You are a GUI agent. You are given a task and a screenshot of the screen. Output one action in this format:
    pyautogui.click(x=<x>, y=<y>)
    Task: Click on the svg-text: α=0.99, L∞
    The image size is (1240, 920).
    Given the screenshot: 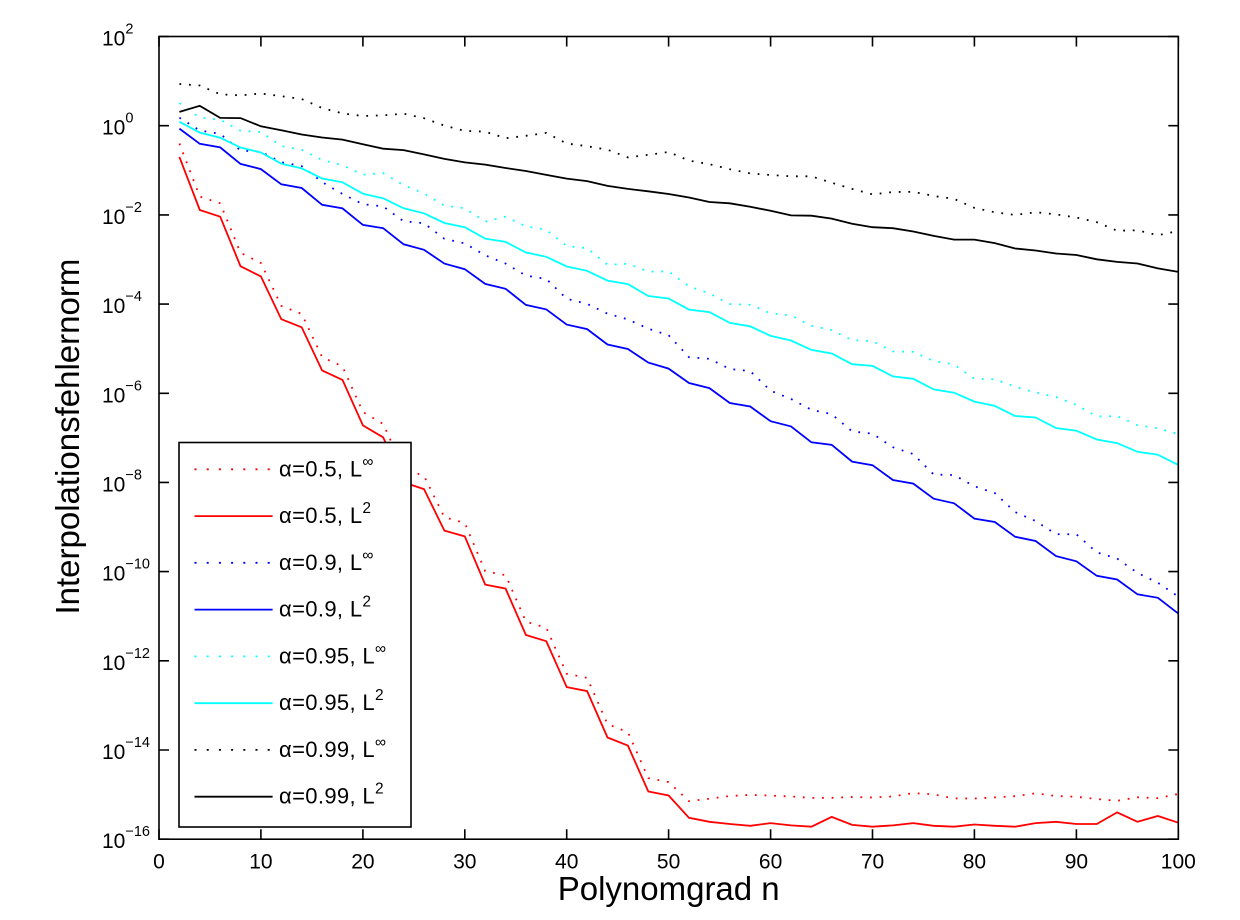 What is the action you would take?
    pyautogui.click(x=332, y=748)
    